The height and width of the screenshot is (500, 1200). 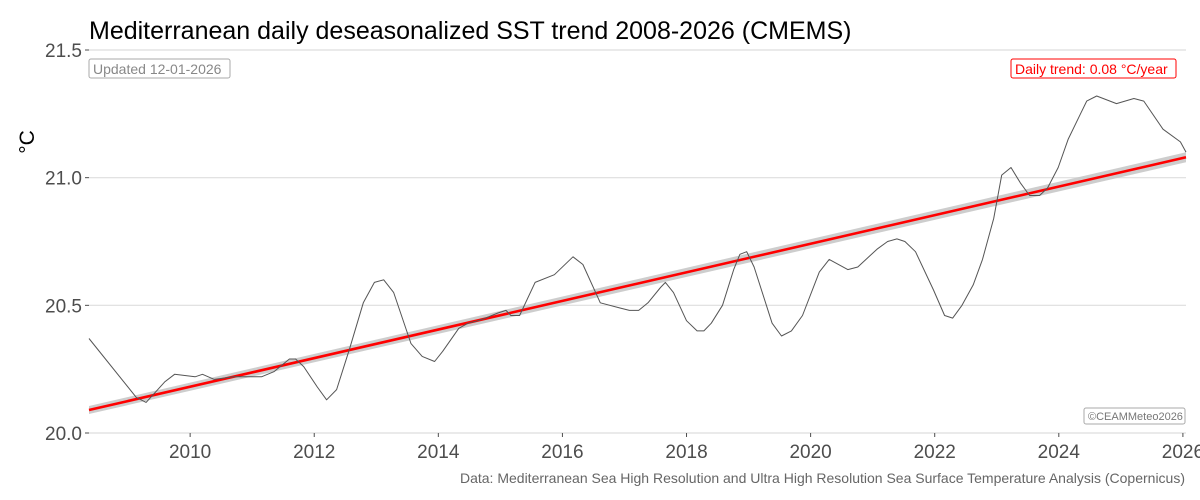 What do you see at coordinates (1181, 452) in the screenshot?
I see `x-tick-label: 2026` at bounding box center [1181, 452].